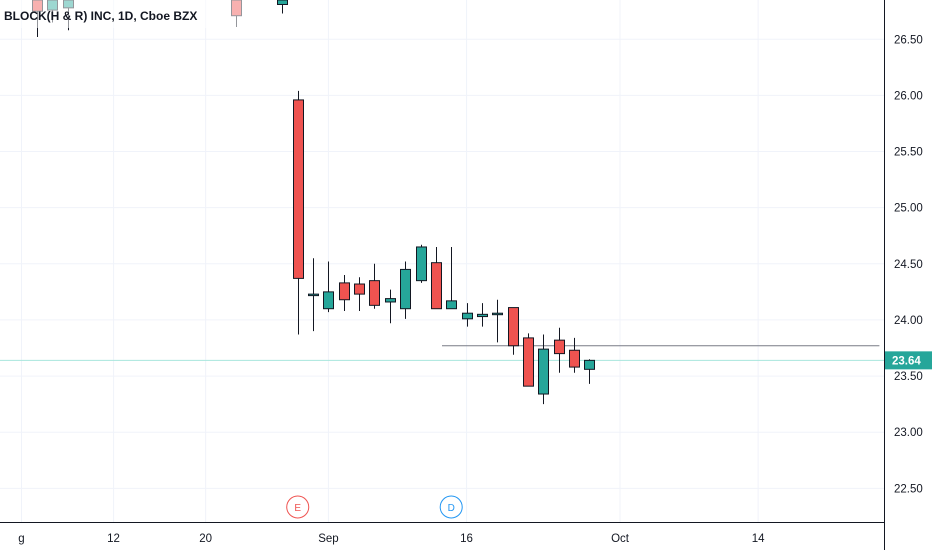  Describe the element at coordinates (908, 265) in the screenshot. I see `y-tick-label: 24.50` at that location.